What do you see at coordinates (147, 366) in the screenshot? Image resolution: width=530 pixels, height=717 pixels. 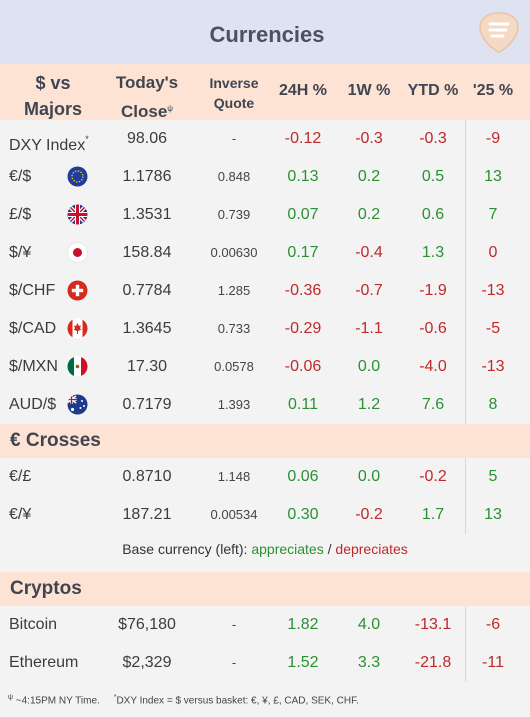 I see `close-value: 17.30` at bounding box center [147, 366].